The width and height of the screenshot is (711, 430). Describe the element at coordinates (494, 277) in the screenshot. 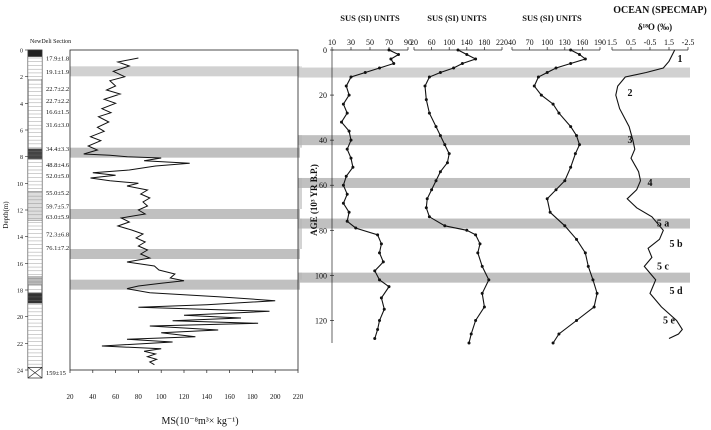

I see `band-age` at that location.